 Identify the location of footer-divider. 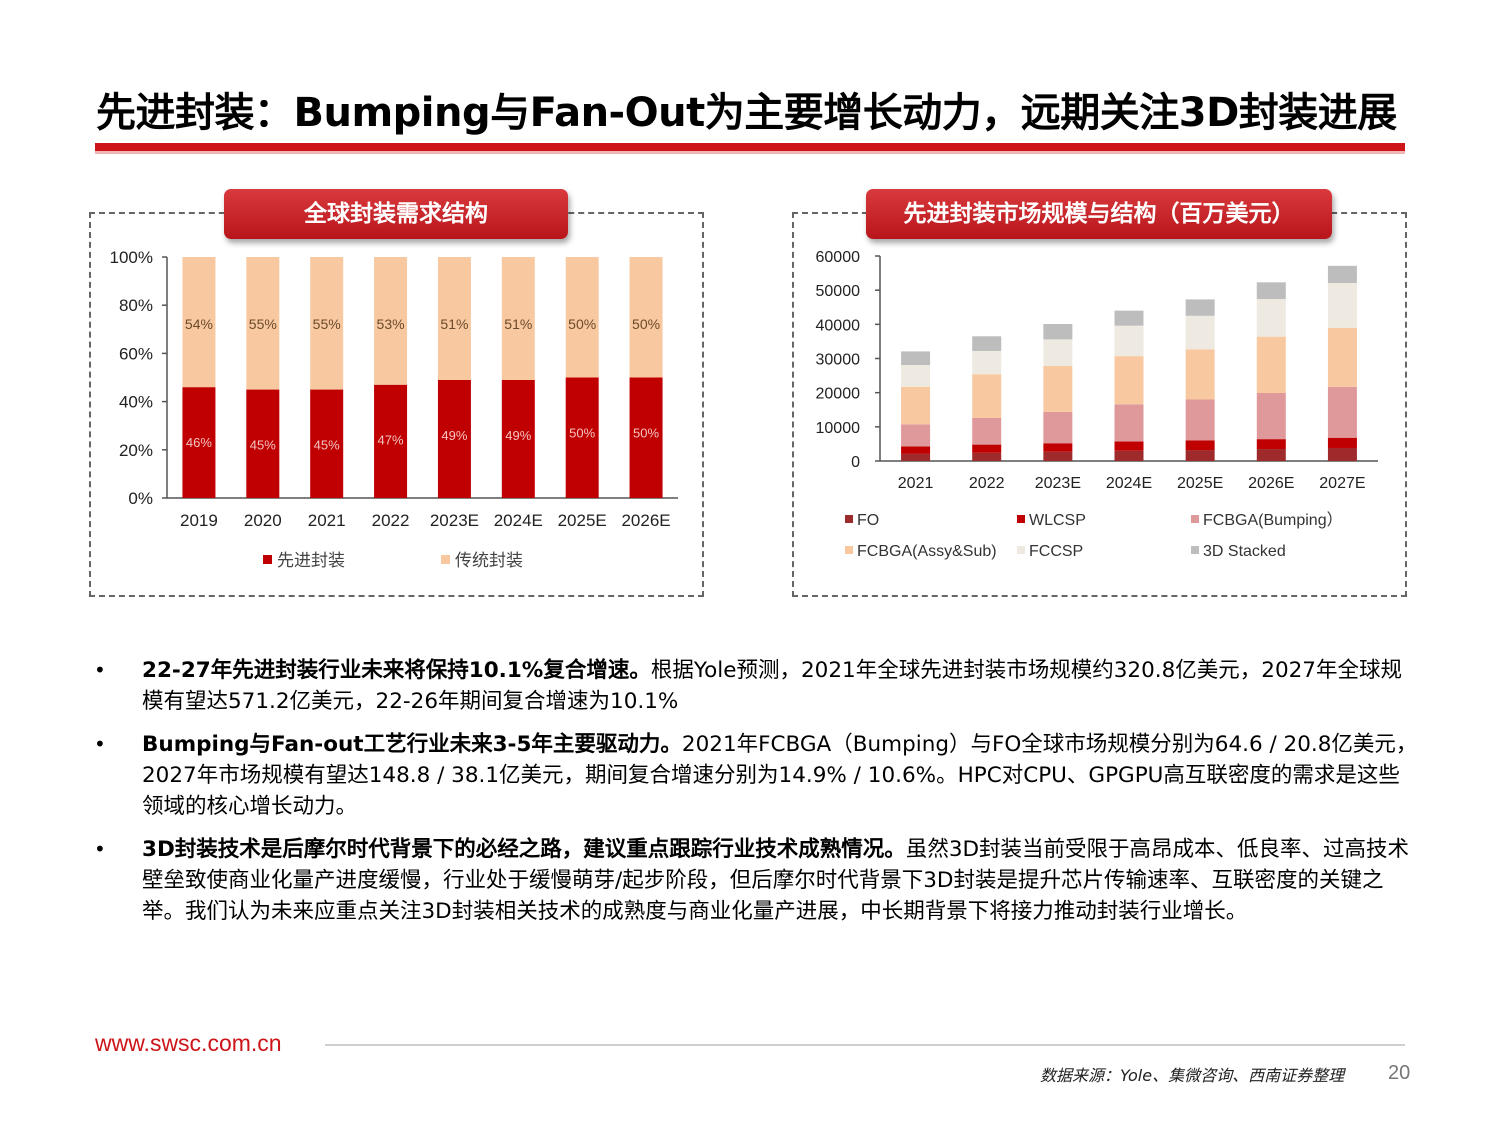
(865, 1045).